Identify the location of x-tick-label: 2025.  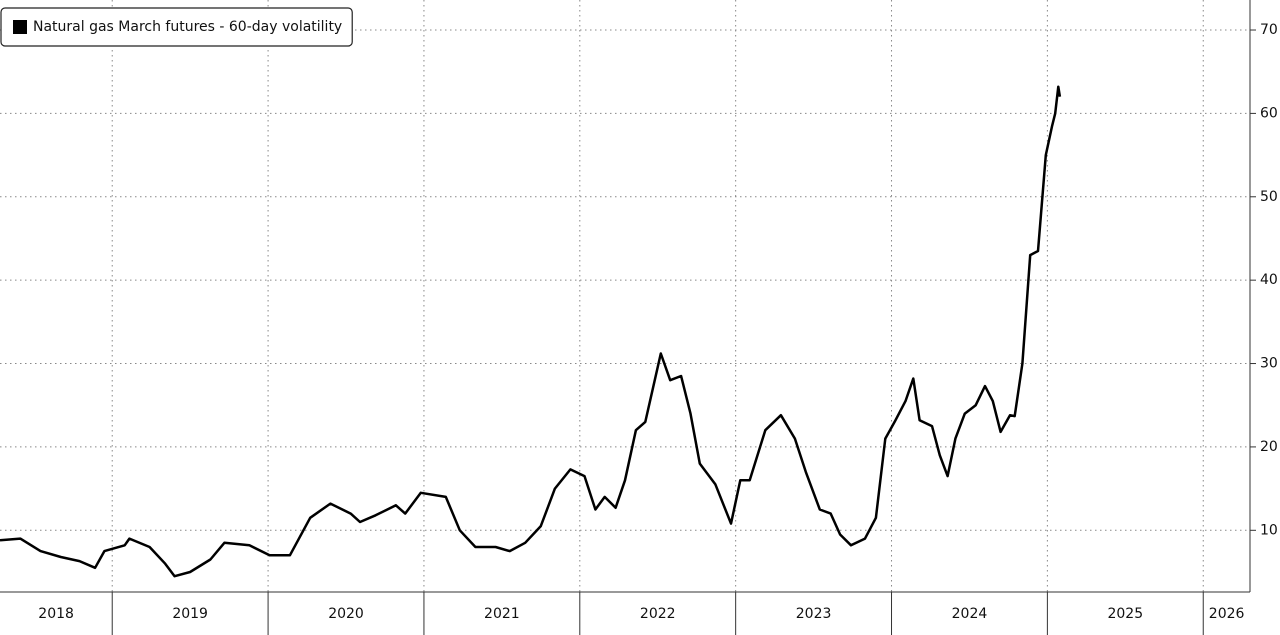
(1125, 614).